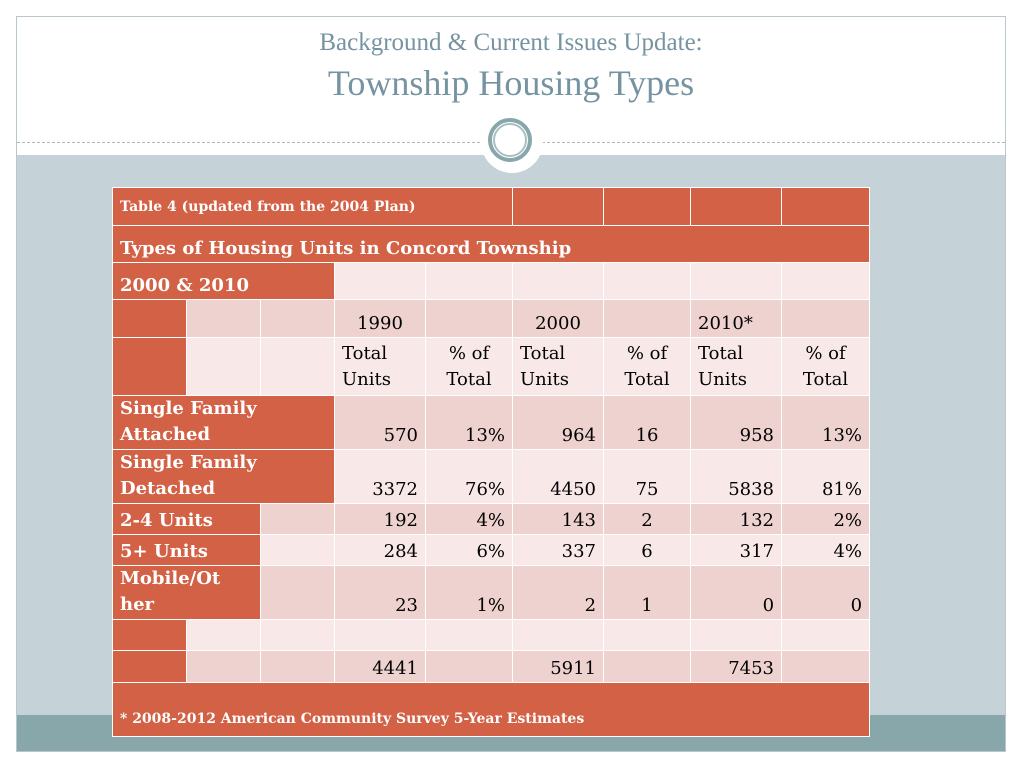 The width and height of the screenshot is (1024, 768). What do you see at coordinates (491, 519) in the screenshot?
I see `table-row: 2-4 Units 192 4% 143 2 132 2%` at bounding box center [491, 519].